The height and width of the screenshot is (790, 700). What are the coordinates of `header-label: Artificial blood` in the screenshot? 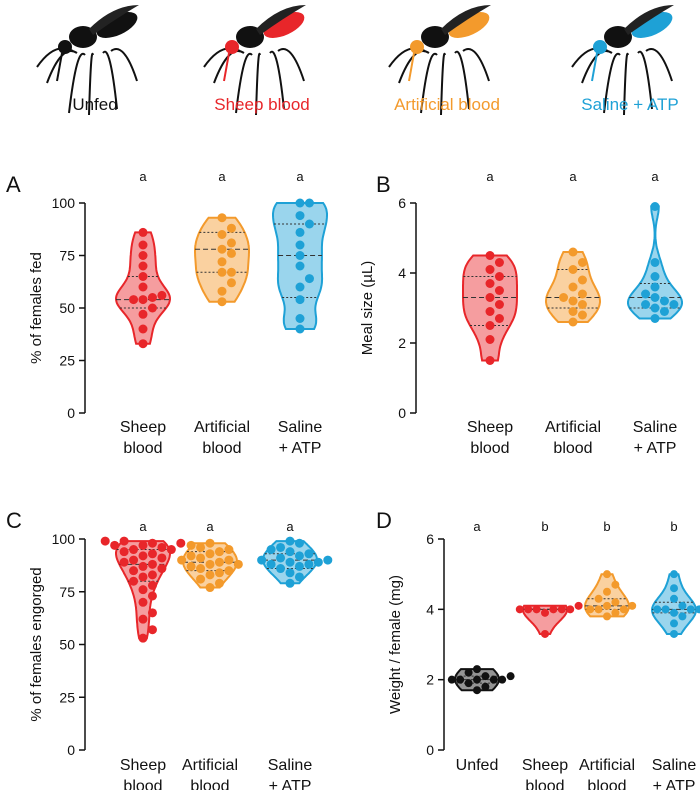 It's located at (447, 104).